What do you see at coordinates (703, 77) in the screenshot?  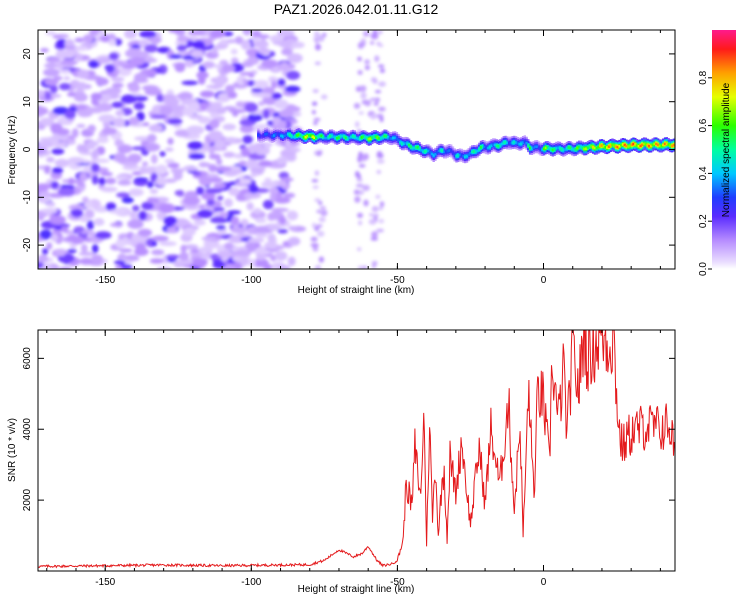 I see `colorbar-tick-label: 0.8` at bounding box center [703, 77].